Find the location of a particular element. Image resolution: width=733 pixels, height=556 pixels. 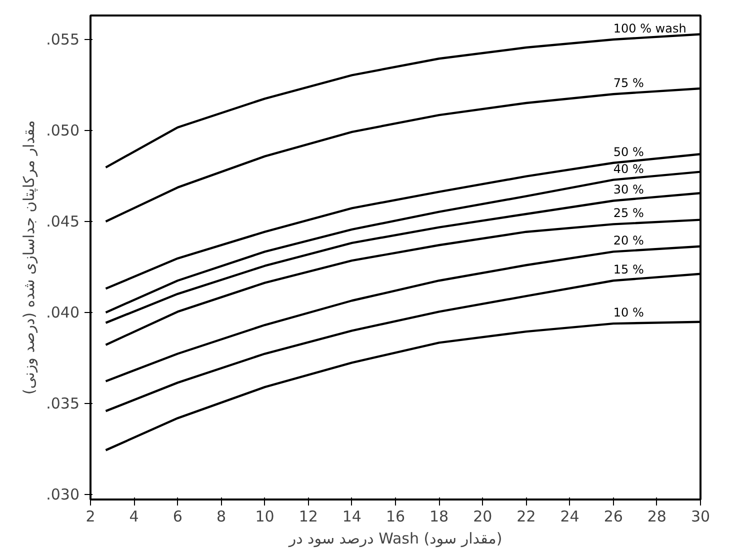

series-label: 20 % is located at coordinates (628, 241).